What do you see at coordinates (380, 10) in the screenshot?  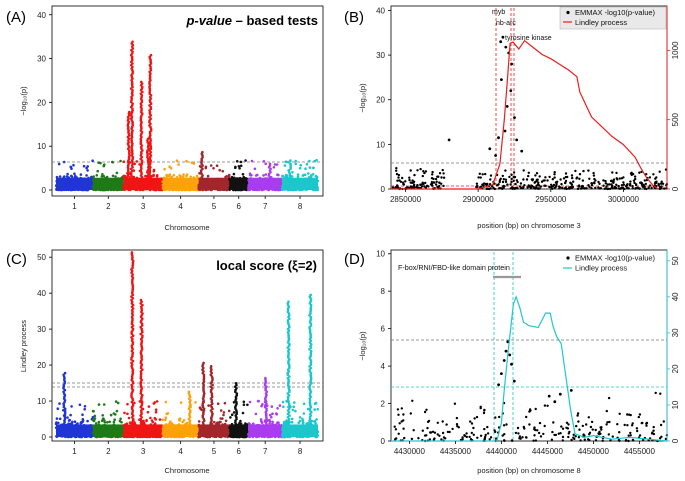 I see `y-tick-label: 40` at bounding box center [380, 10].